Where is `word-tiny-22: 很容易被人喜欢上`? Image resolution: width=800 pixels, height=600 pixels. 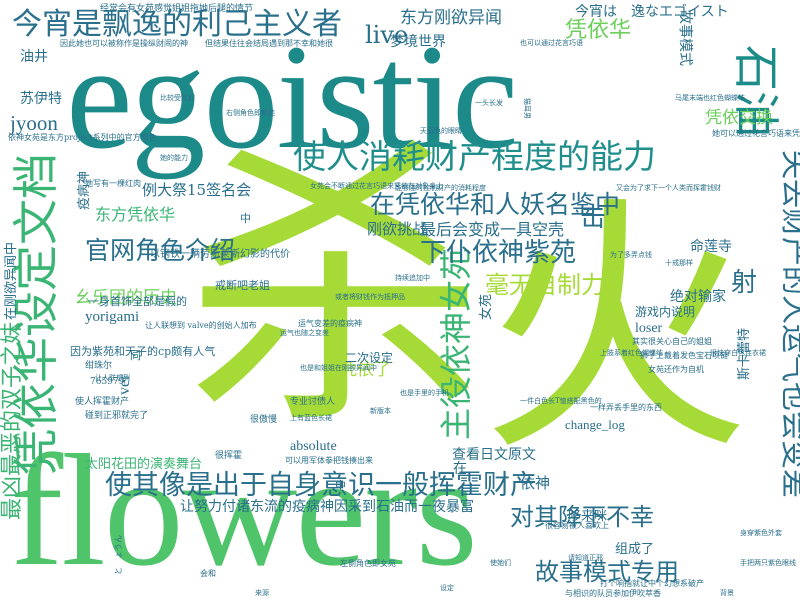
word-tiny-22: 很容易被人喜欢上 is located at coordinates (577, 525).